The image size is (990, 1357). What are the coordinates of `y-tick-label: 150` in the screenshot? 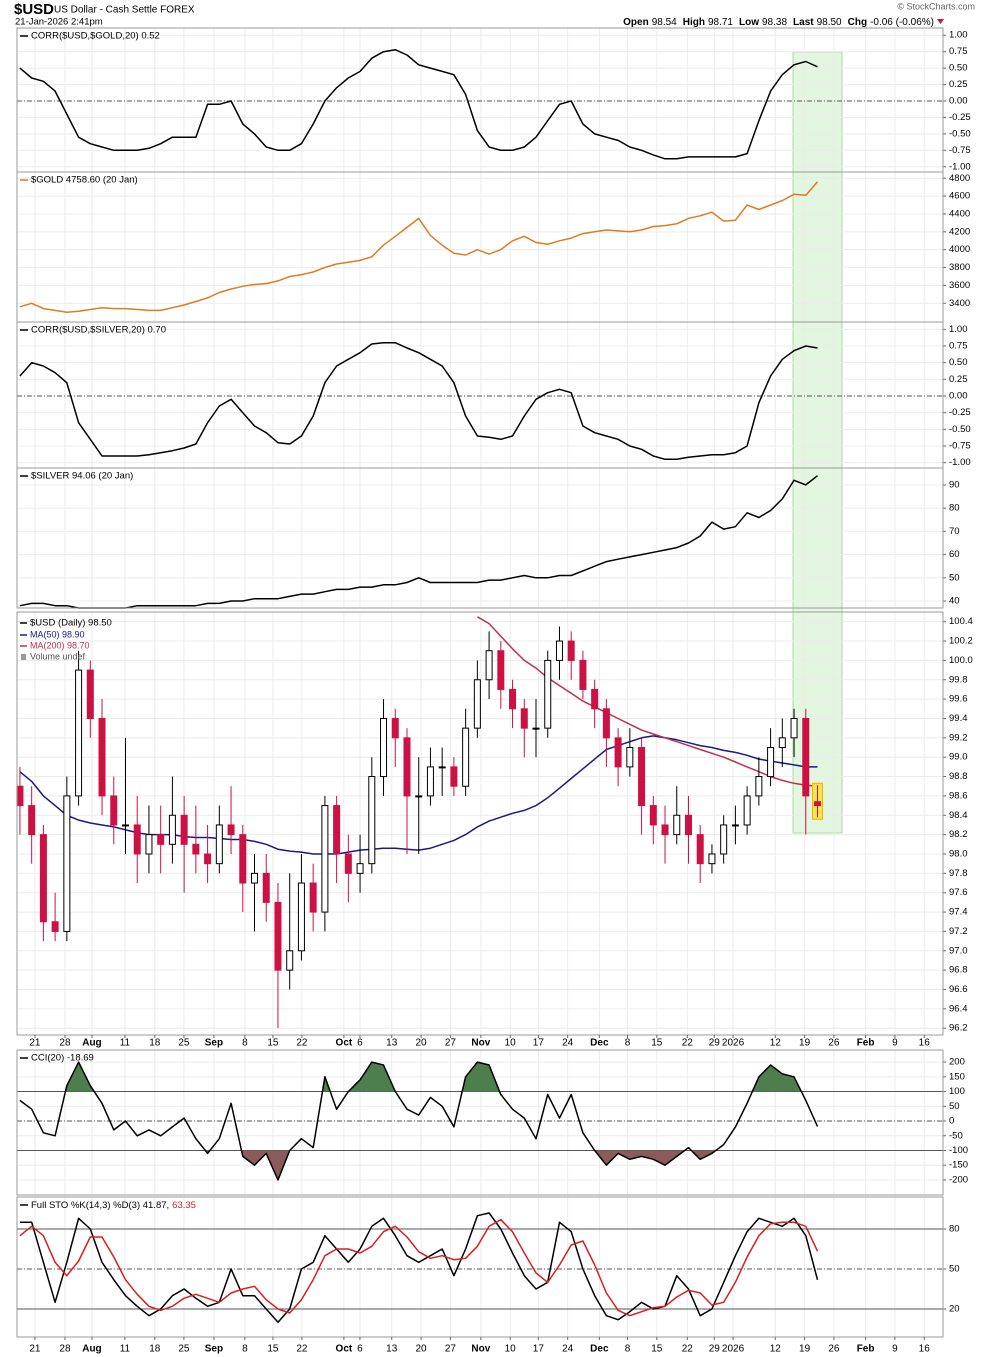 It's located at (957, 1076).